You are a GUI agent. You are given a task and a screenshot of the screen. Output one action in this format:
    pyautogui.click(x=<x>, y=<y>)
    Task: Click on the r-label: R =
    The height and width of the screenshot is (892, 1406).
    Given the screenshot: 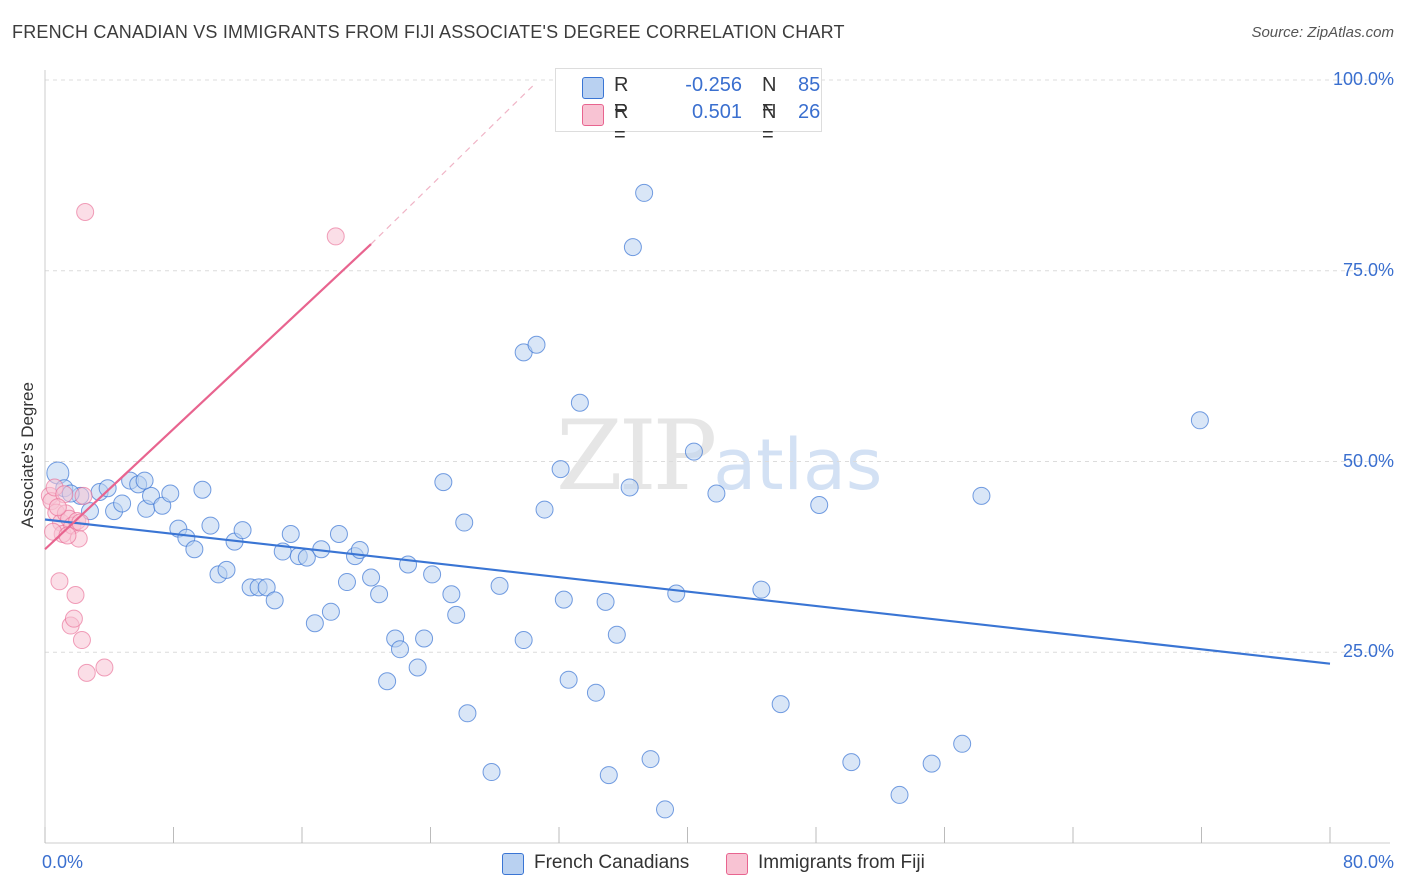 What is the action you would take?
    pyautogui.click(x=621, y=123)
    